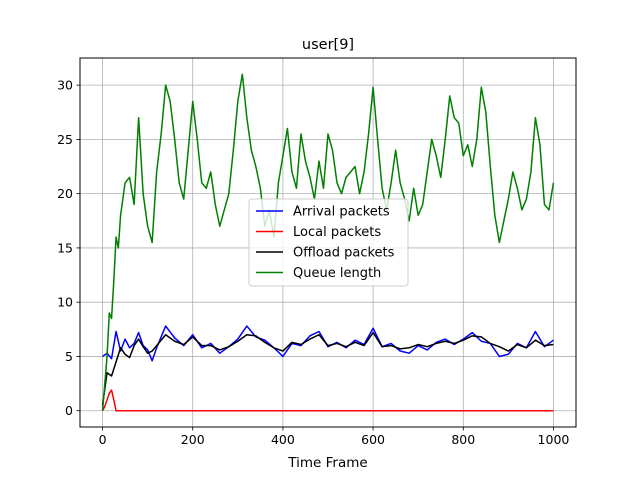 This screenshot has height=480, width=640. I want to click on x-tick-label: 200, so click(193, 439).